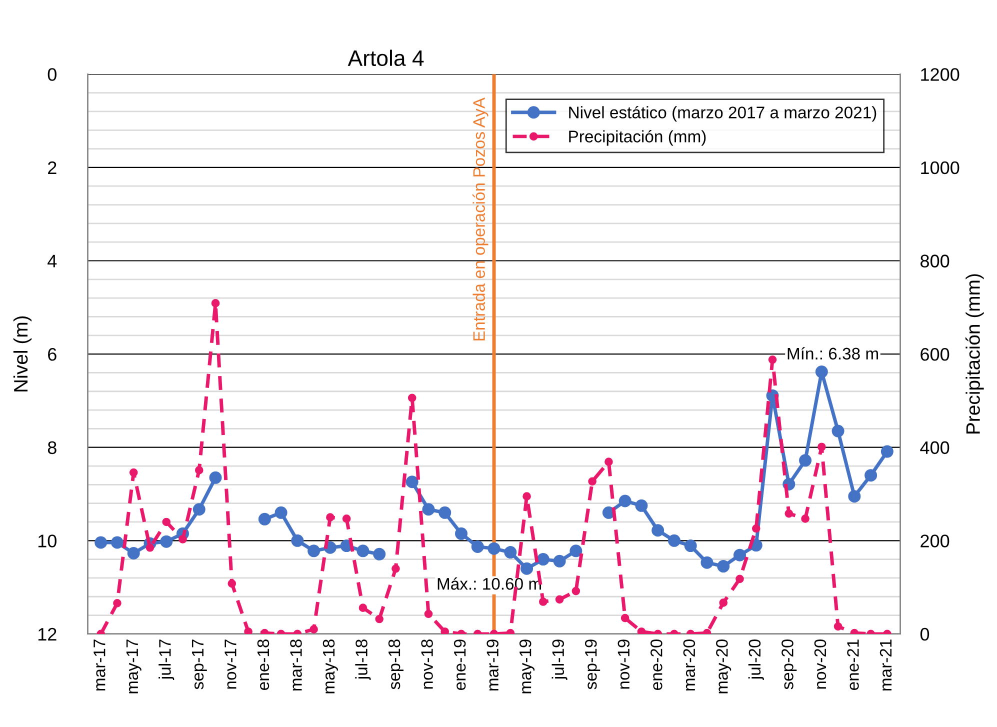 The width and height of the screenshot is (997, 727). What do you see at coordinates (296, 665) in the screenshot?
I see `x-tick-label: mar-18` at bounding box center [296, 665].